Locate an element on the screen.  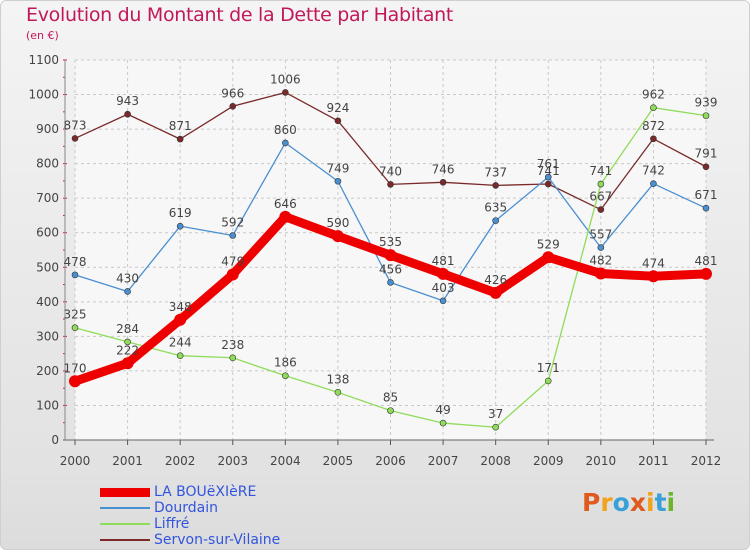
y-tick-label: 600 is located at coordinates (47, 233).